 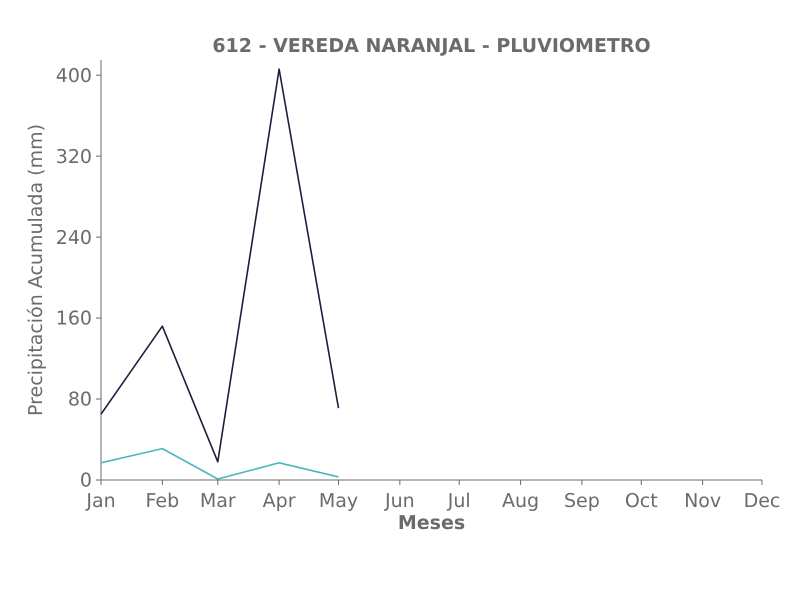 What do you see at coordinates (86, 481) in the screenshot?
I see `y-tick-label: 0` at bounding box center [86, 481].